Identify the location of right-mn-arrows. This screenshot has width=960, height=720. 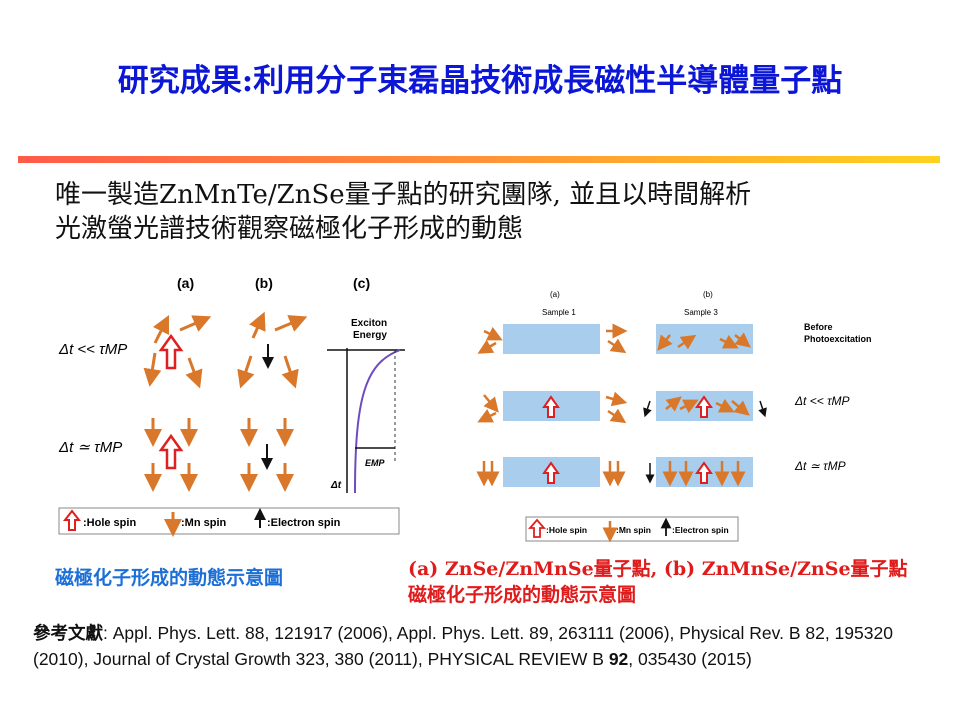
(613, 405).